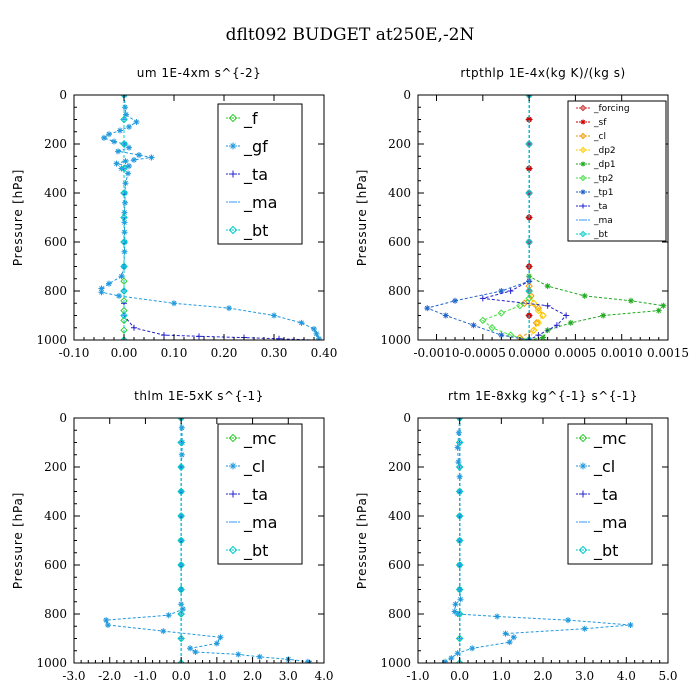  What do you see at coordinates (600, 123) in the screenshot?
I see `legend-label: _sf` at bounding box center [600, 123].